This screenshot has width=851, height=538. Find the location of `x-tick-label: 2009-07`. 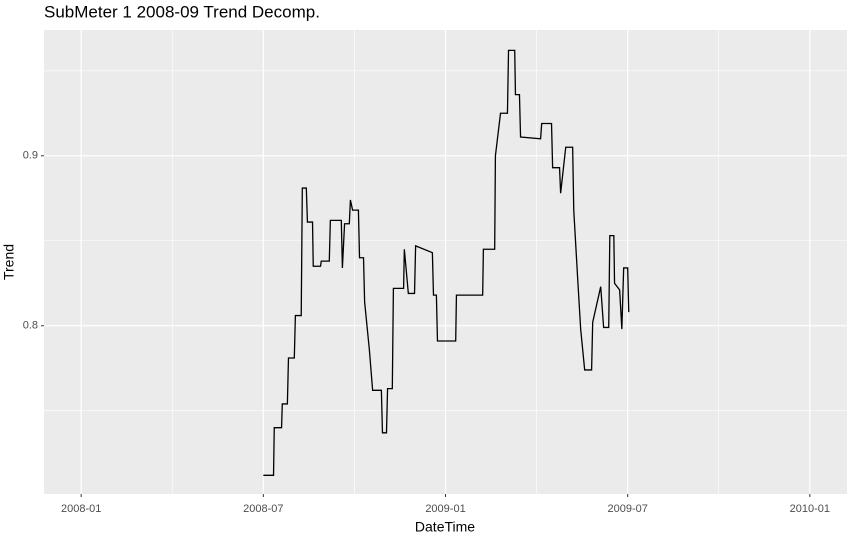

x-tick-label: 2009-07 is located at coordinates (627, 509).